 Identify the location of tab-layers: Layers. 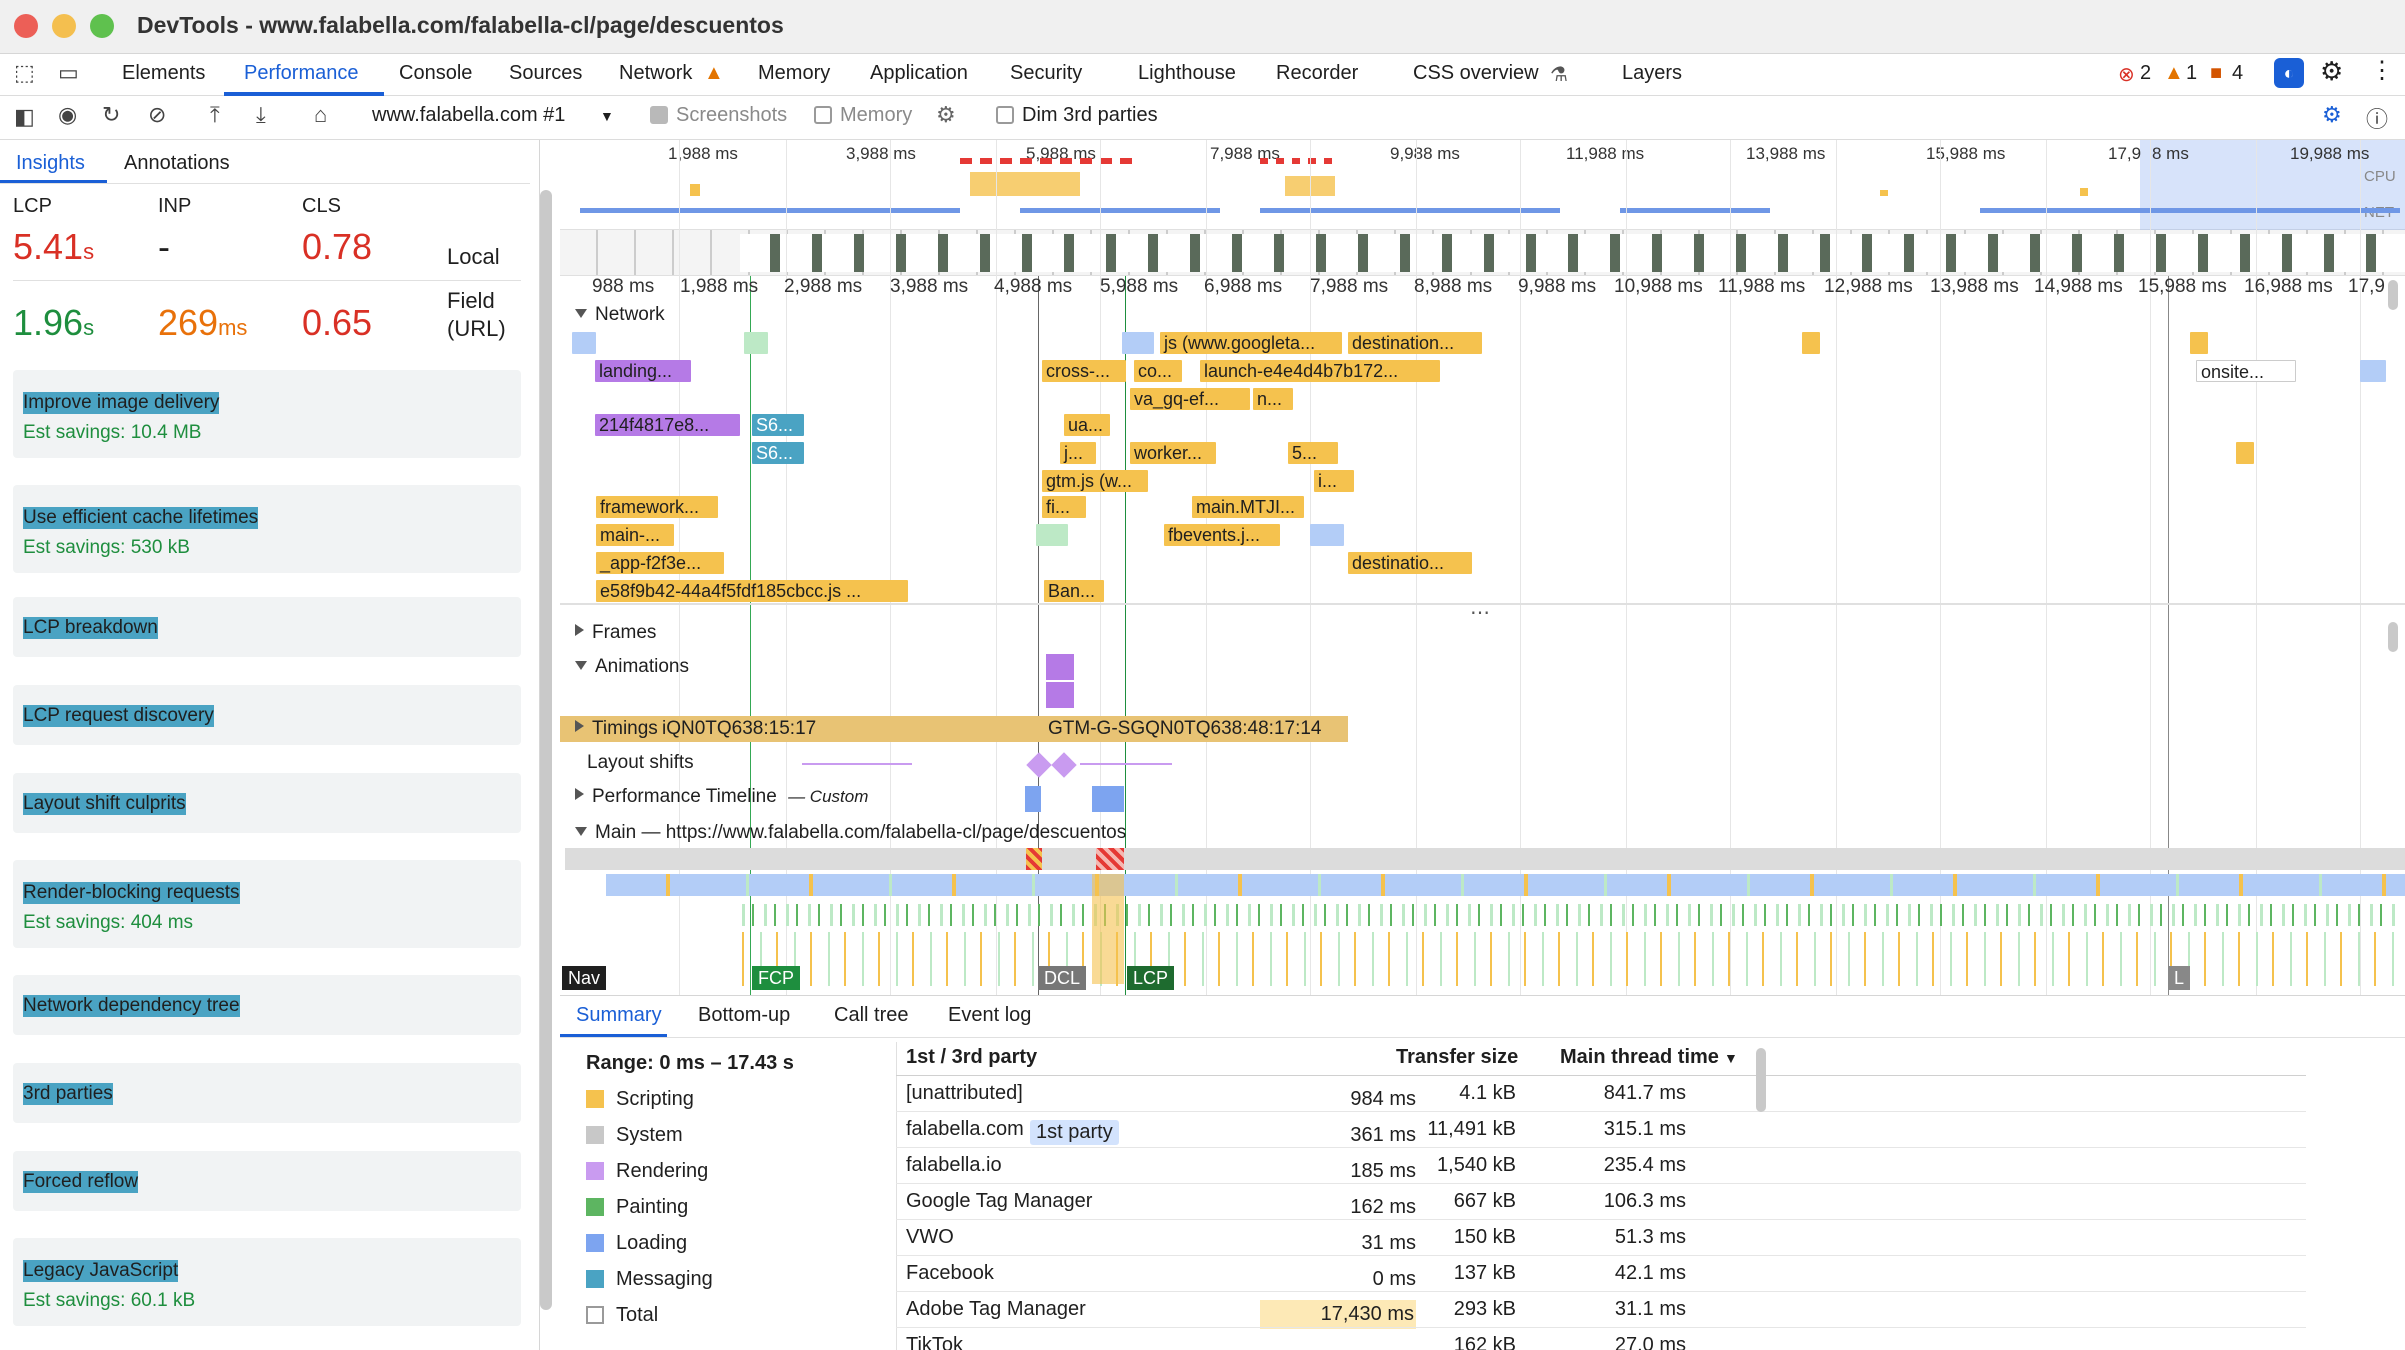
(1652, 73).